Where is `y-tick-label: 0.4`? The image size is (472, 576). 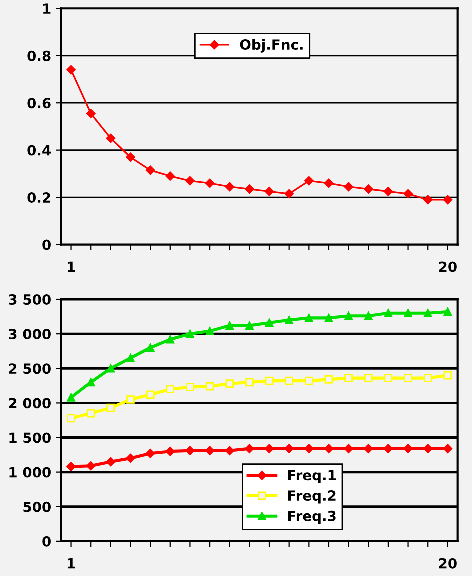 y-tick-label: 0.4 is located at coordinates (39, 150).